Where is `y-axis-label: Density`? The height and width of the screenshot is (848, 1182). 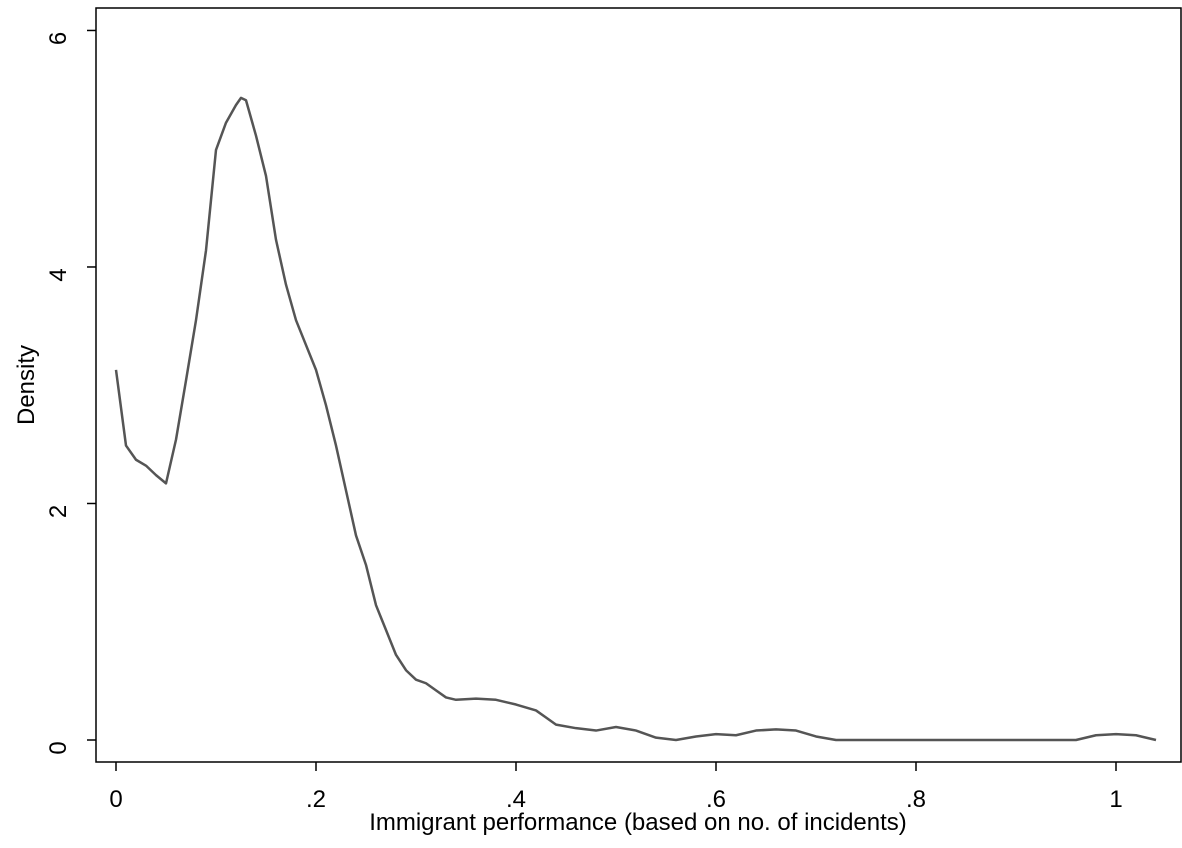 y-axis-label: Density is located at coordinates (26, 385).